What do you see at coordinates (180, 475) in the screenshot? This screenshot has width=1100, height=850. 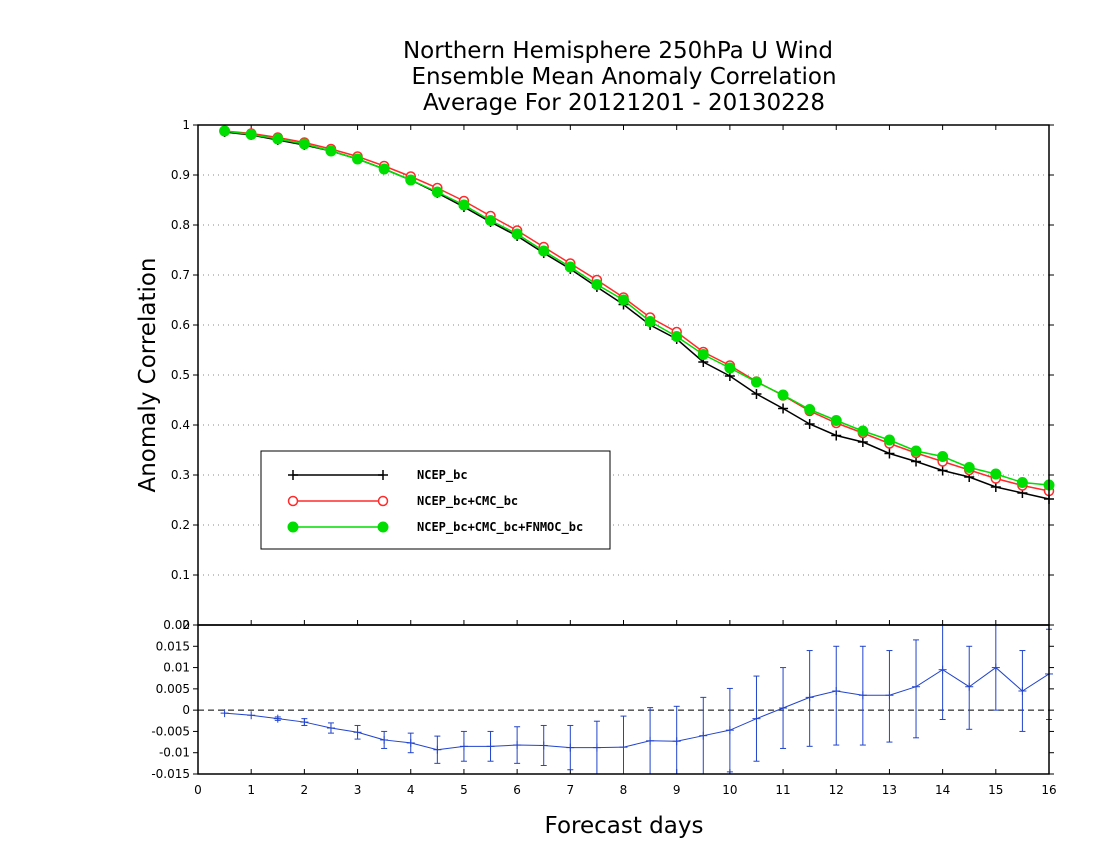 I see `upper-y-tick-label: 0.3` at bounding box center [180, 475].